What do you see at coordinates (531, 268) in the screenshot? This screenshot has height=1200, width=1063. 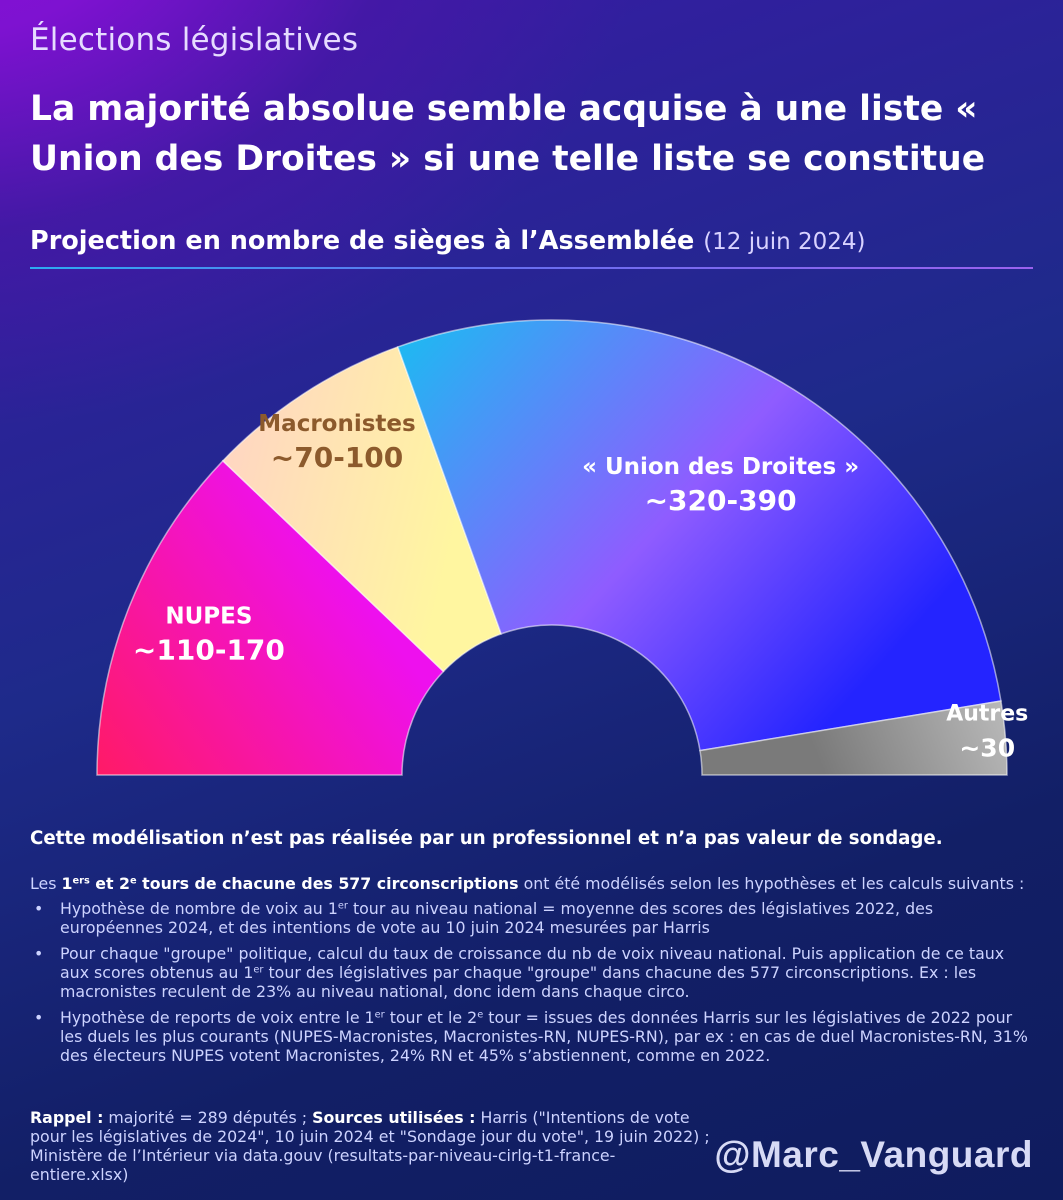 I see `divider` at bounding box center [531, 268].